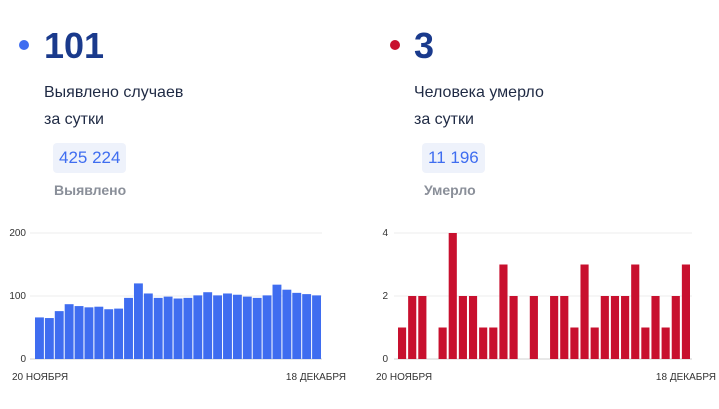 Image resolution: width=719 pixels, height=409 pixels. What do you see at coordinates (90, 158) in the screenshot?
I see `cases-total-value: 425 224` at bounding box center [90, 158].